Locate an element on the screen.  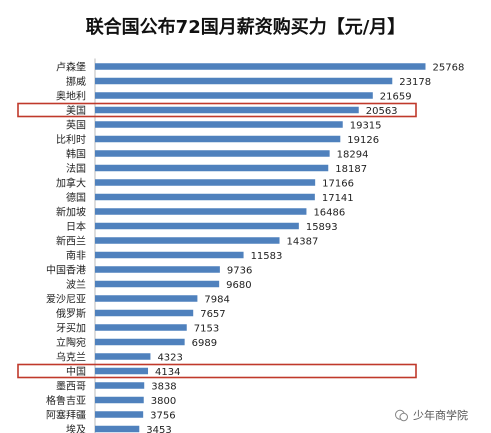
category-label: 加拿大 is located at coordinates (71, 183).